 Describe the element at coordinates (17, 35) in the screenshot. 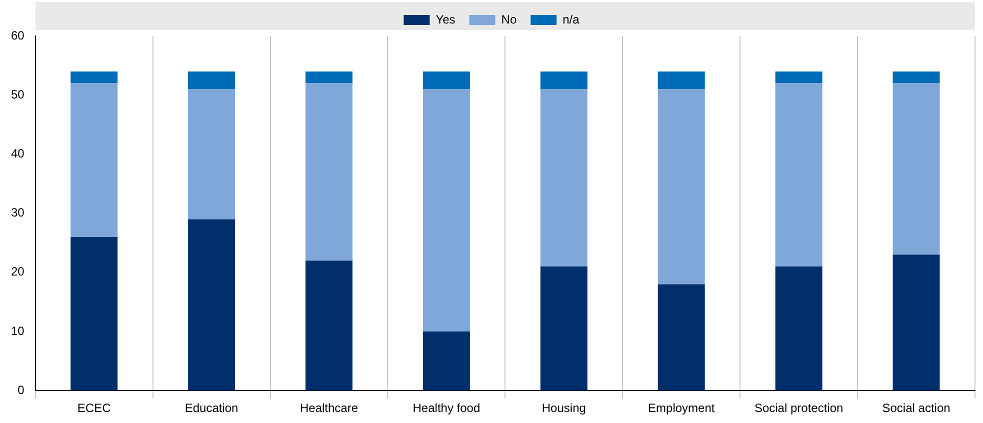

I see `y-tick-label: 60` at that location.